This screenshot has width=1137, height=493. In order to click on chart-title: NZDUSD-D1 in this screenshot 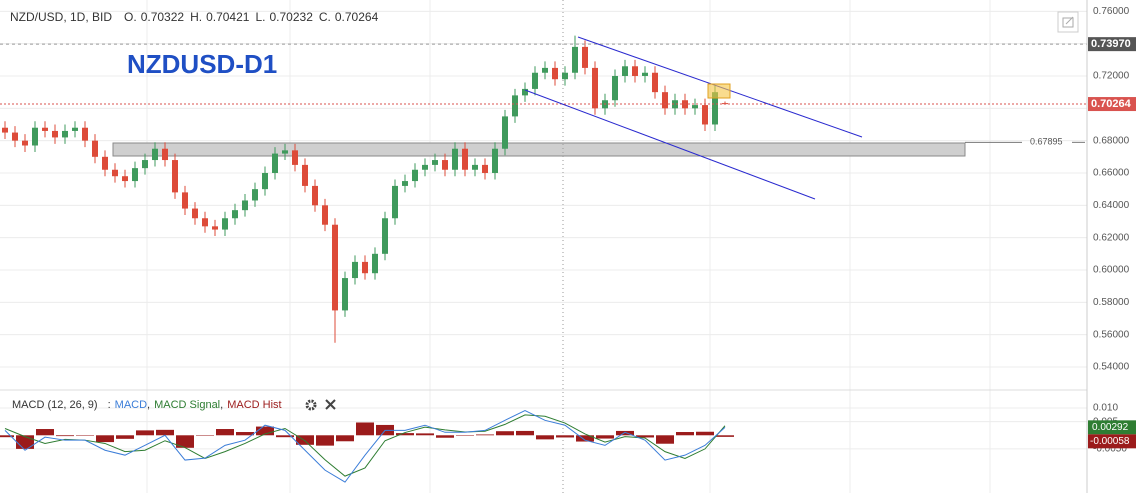, I will do `click(202, 64)`.